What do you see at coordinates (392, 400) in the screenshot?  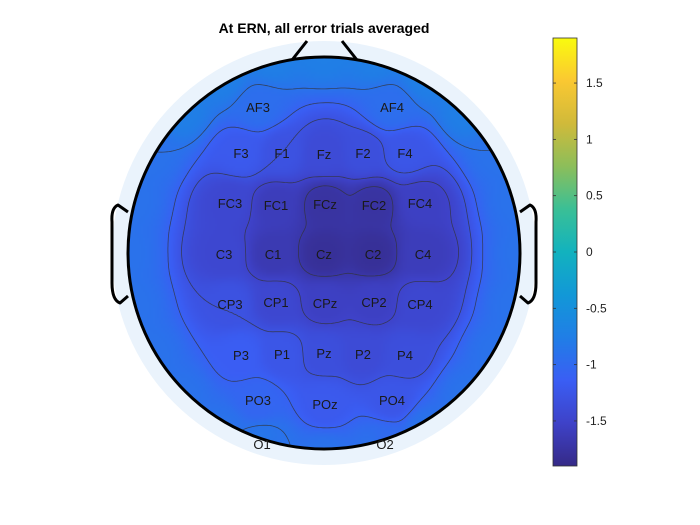 I see `electrode-label-po4: PO4` at bounding box center [392, 400].